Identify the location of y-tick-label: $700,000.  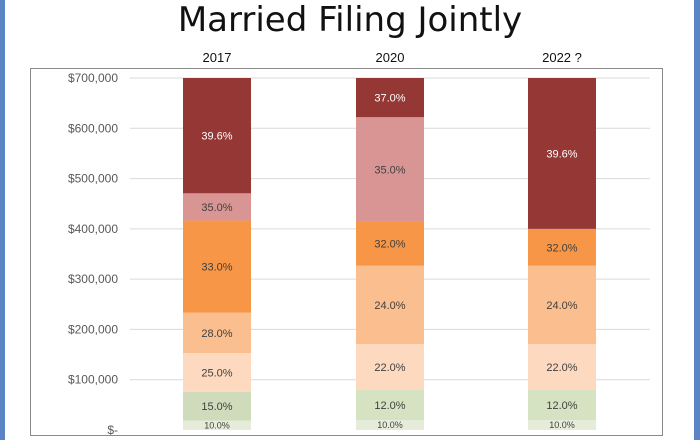
(93, 78).